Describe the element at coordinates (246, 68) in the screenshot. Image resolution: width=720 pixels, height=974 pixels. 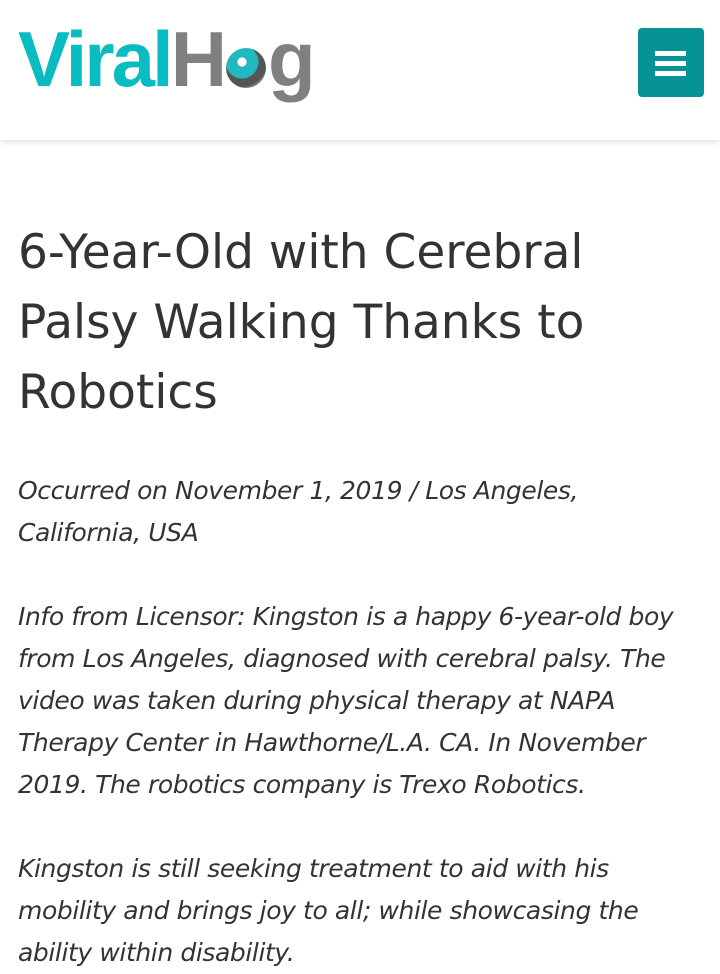
I see `camera-lens-icon` at that location.